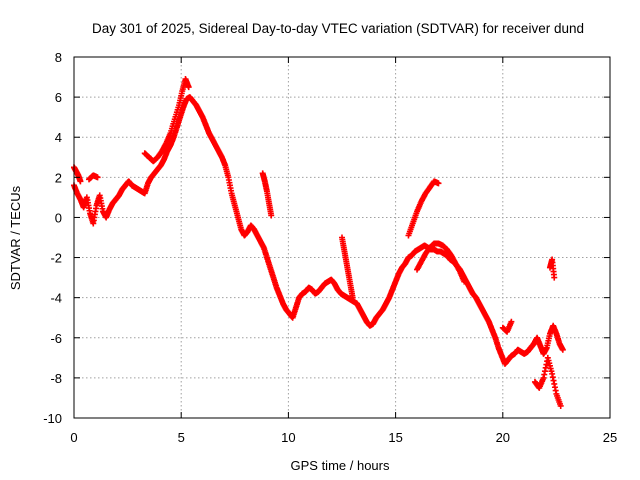 Image resolution: width=640 pixels, height=480 pixels. What do you see at coordinates (56, 258) in the screenshot?
I see `y-tick-label: -2` at bounding box center [56, 258].